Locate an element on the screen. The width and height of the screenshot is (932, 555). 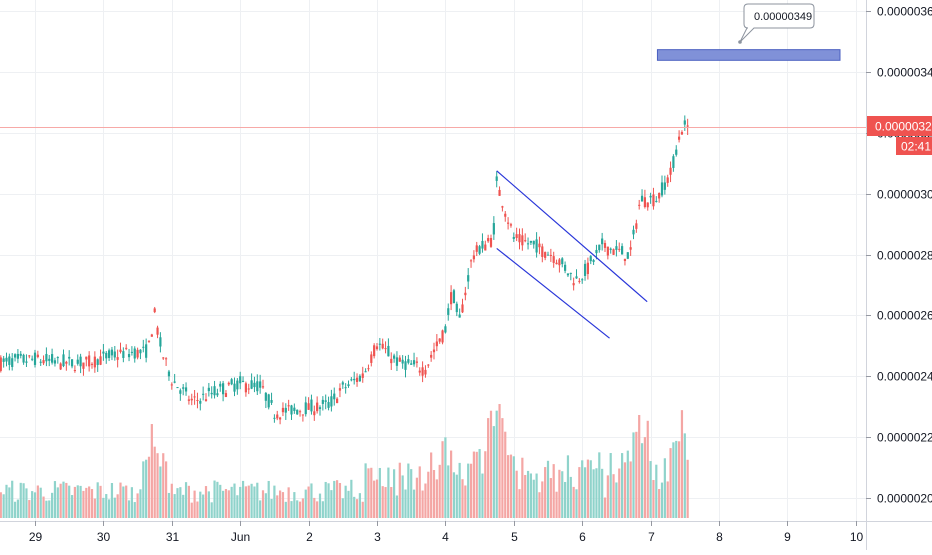
channel-trendline is located at coordinates (572, 236).